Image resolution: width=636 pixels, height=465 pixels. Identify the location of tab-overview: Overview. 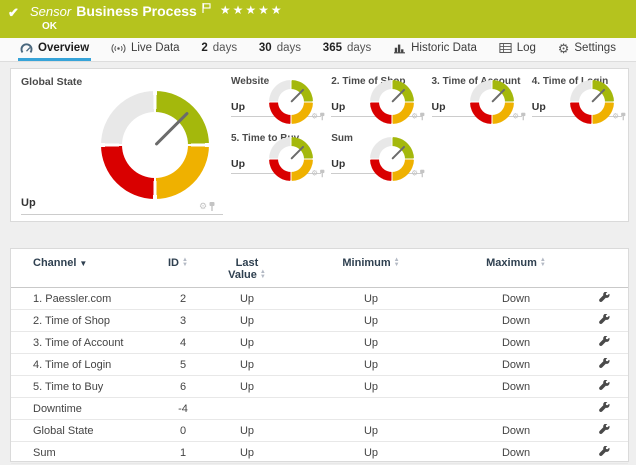
(55, 49).